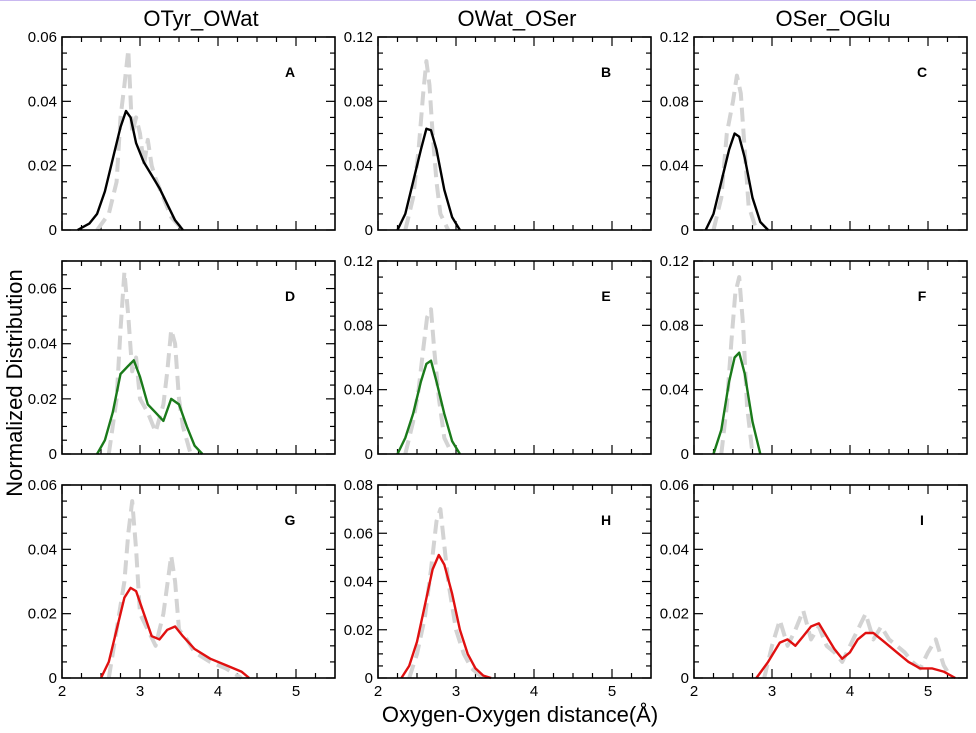 Image resolution: width=976 pixels, height=733 pixels. I want to click on panel-g: 2 3 4 5 0 0.02 0.04 0.06 G, so click(182, 588).